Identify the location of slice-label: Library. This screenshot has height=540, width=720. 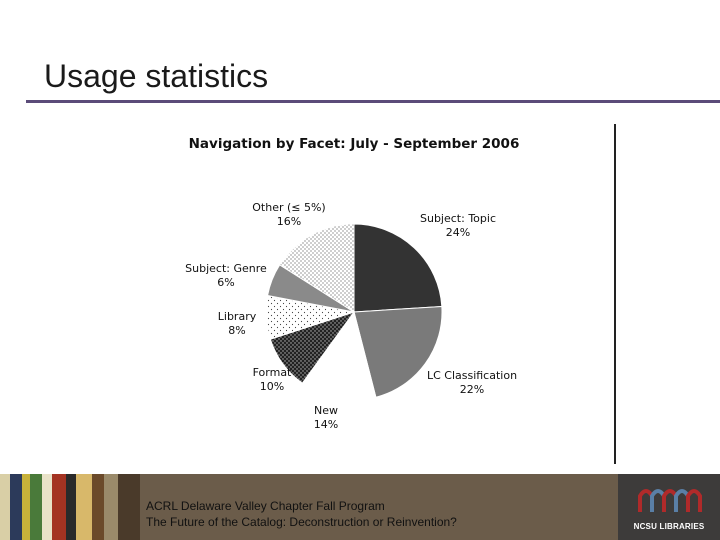
(237, 316).